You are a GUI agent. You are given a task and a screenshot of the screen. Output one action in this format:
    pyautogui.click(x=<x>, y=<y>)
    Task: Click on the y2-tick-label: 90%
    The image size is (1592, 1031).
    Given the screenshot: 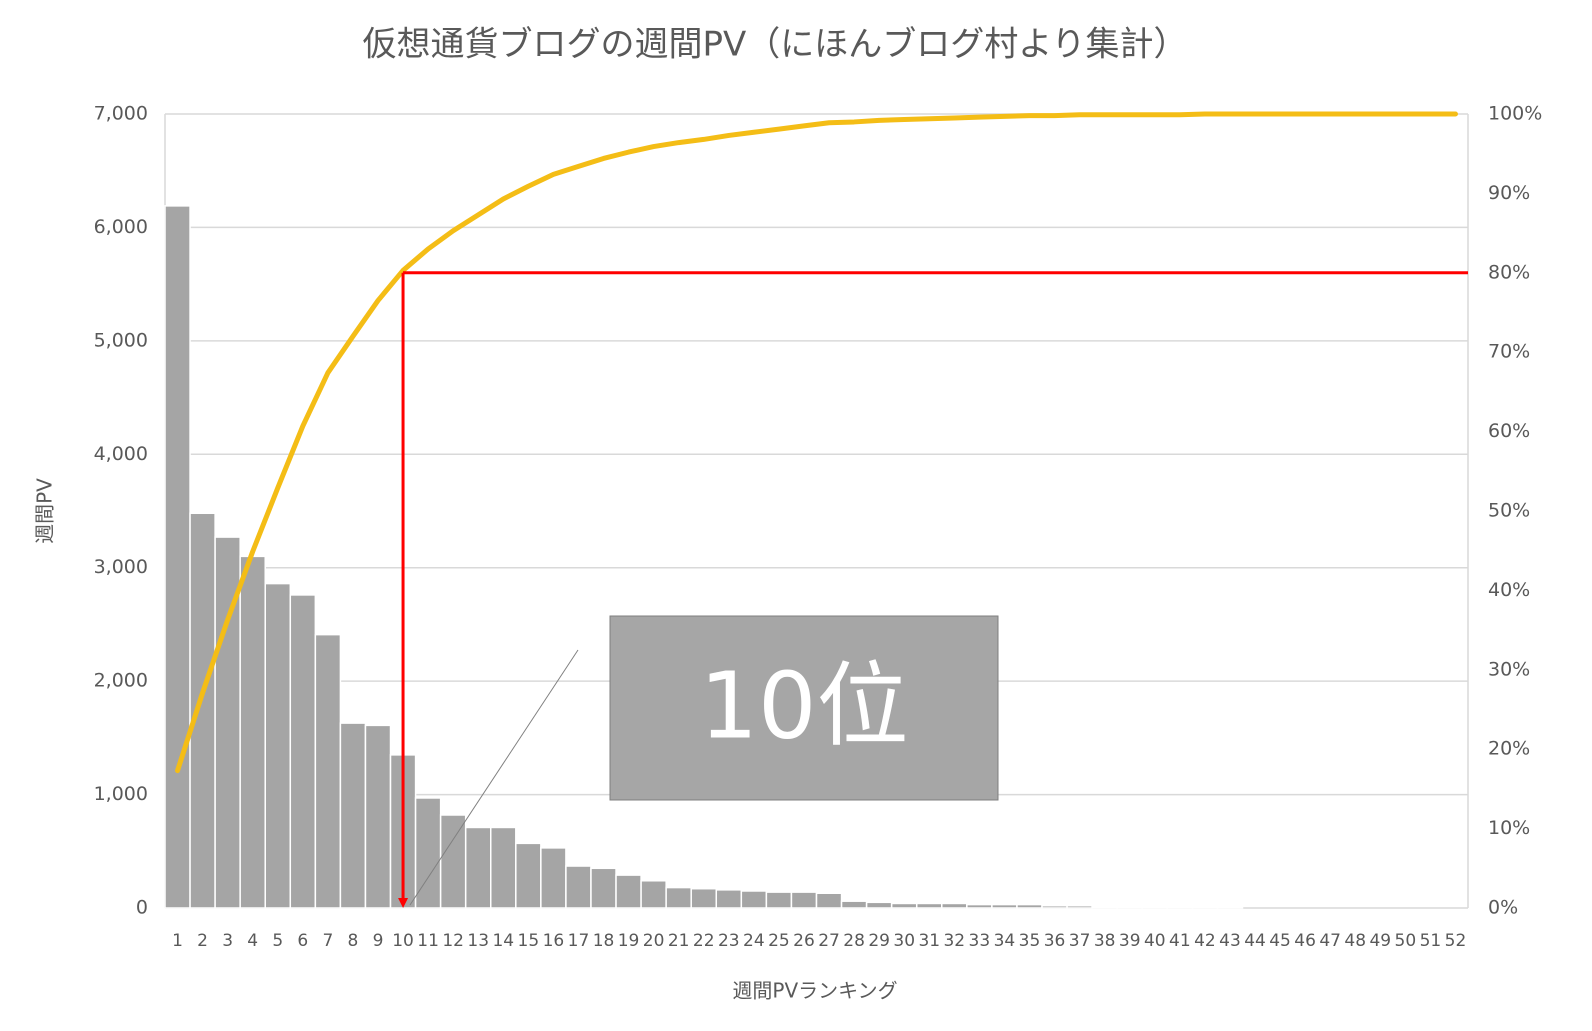 What is the action you would take?
    pyautogui.click(x=1509, y=193)
    